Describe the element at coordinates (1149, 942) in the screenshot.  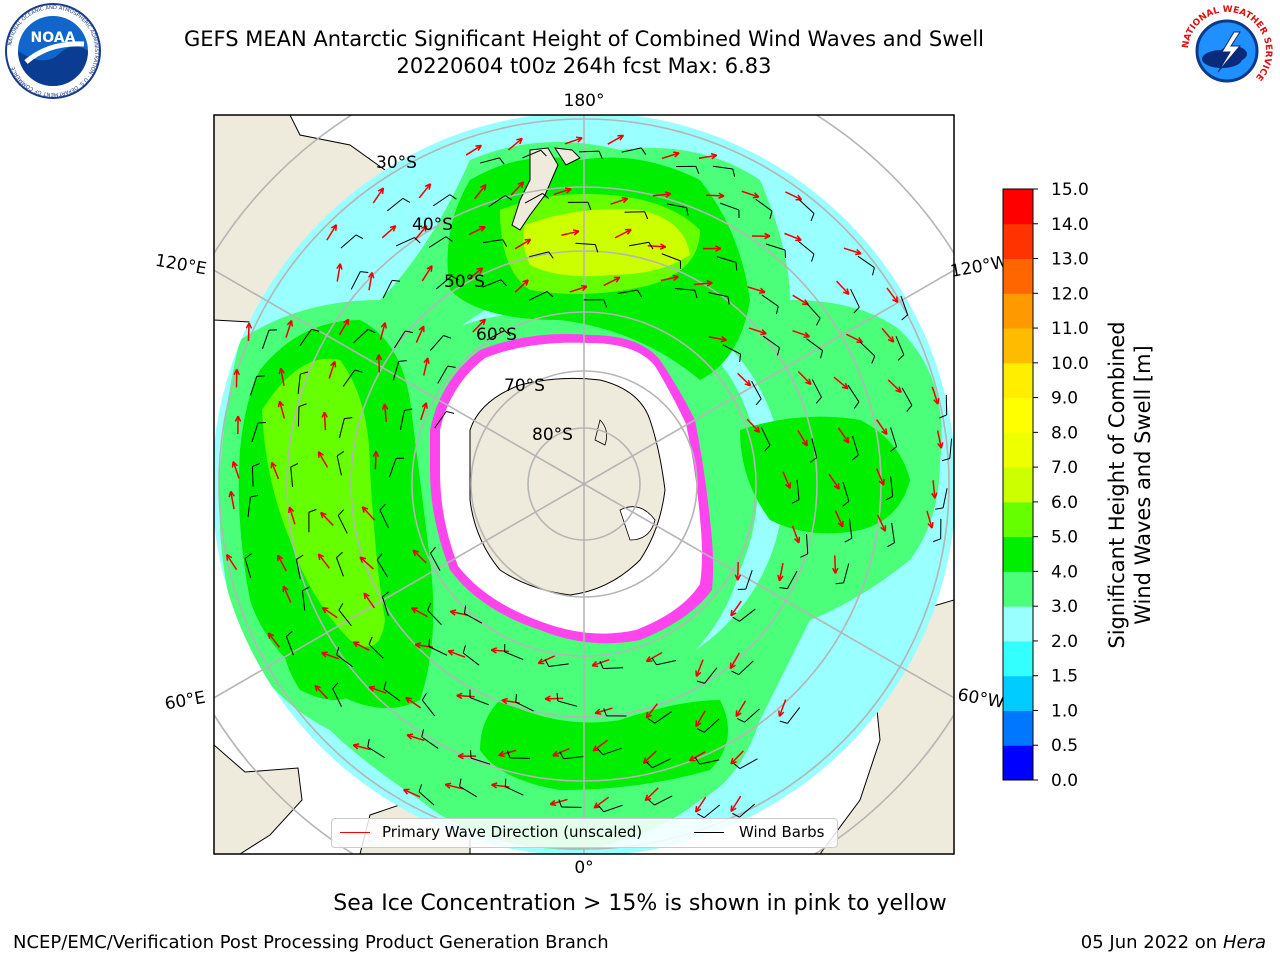
I see `footer-date-text: 05 Jun 2022 on` at that location.